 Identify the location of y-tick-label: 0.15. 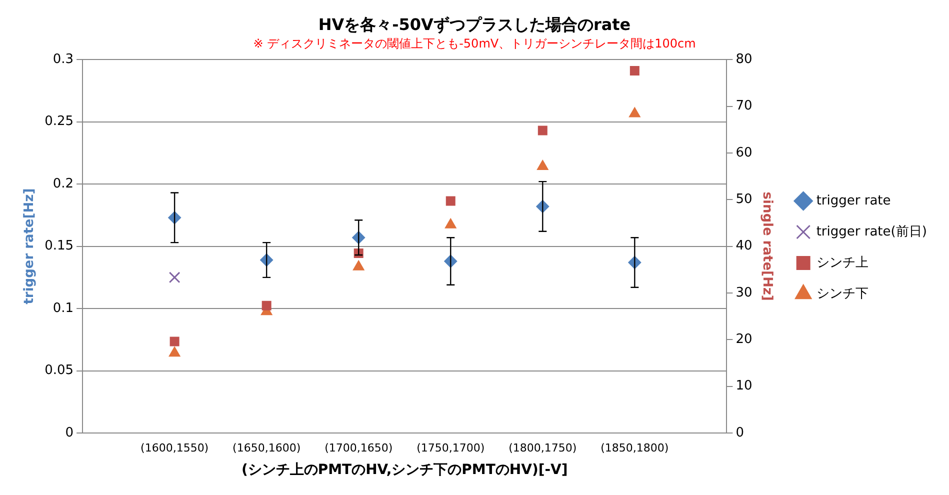
(59, 246).